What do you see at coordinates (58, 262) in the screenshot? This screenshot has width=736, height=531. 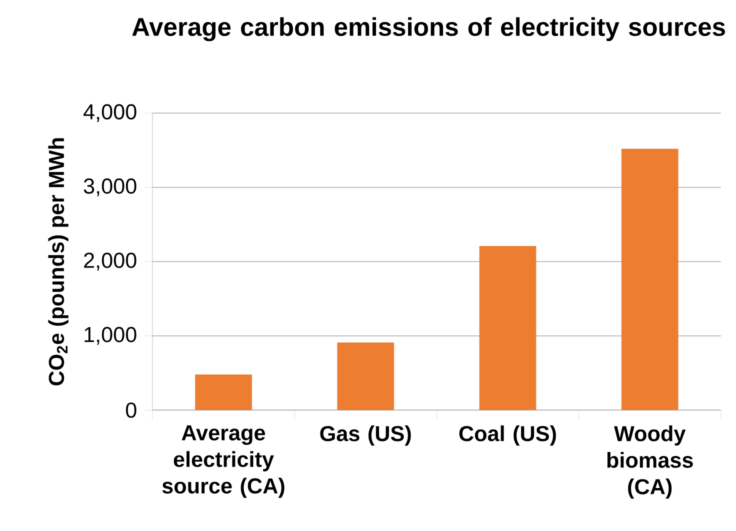 I see `y-axis-title: CO$_{2}$e (pounds) per MWh` at bounding box center [58, 262].